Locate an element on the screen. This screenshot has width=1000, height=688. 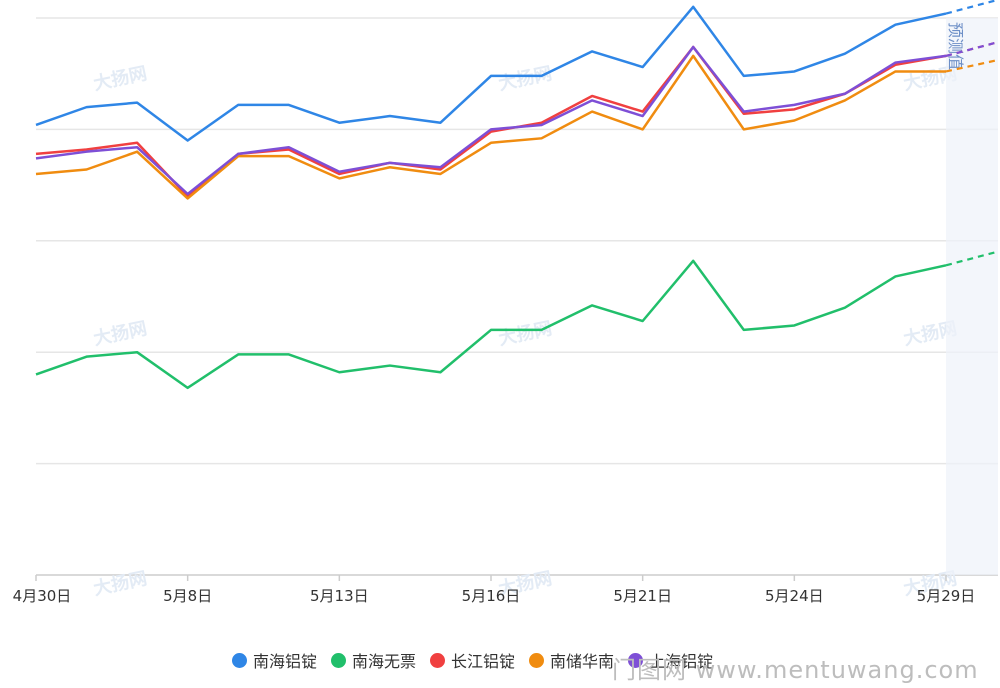
forecast-label: 预测值 is located at coordinates (955, 46).